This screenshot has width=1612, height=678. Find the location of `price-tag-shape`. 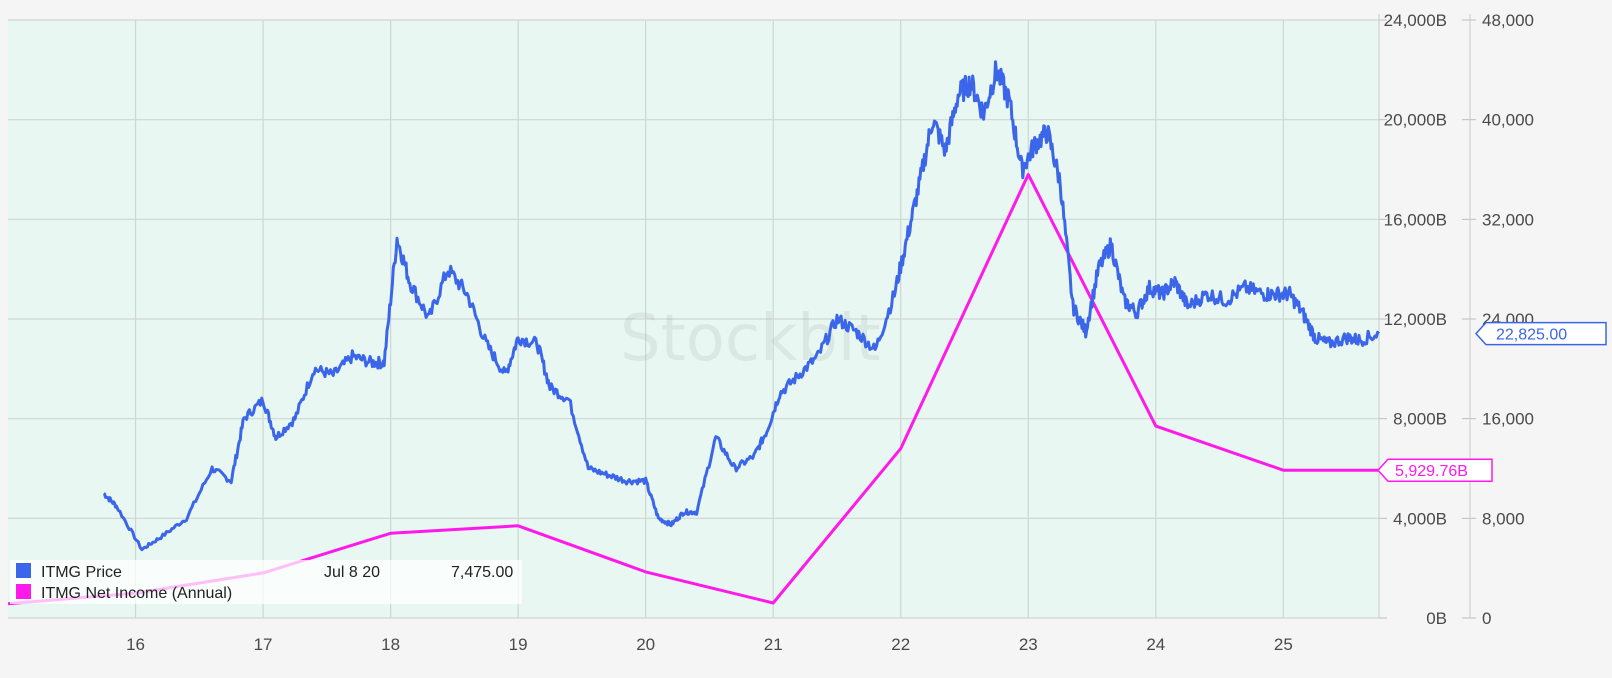

price-tag-shape is located at coordinates (1540, 333).